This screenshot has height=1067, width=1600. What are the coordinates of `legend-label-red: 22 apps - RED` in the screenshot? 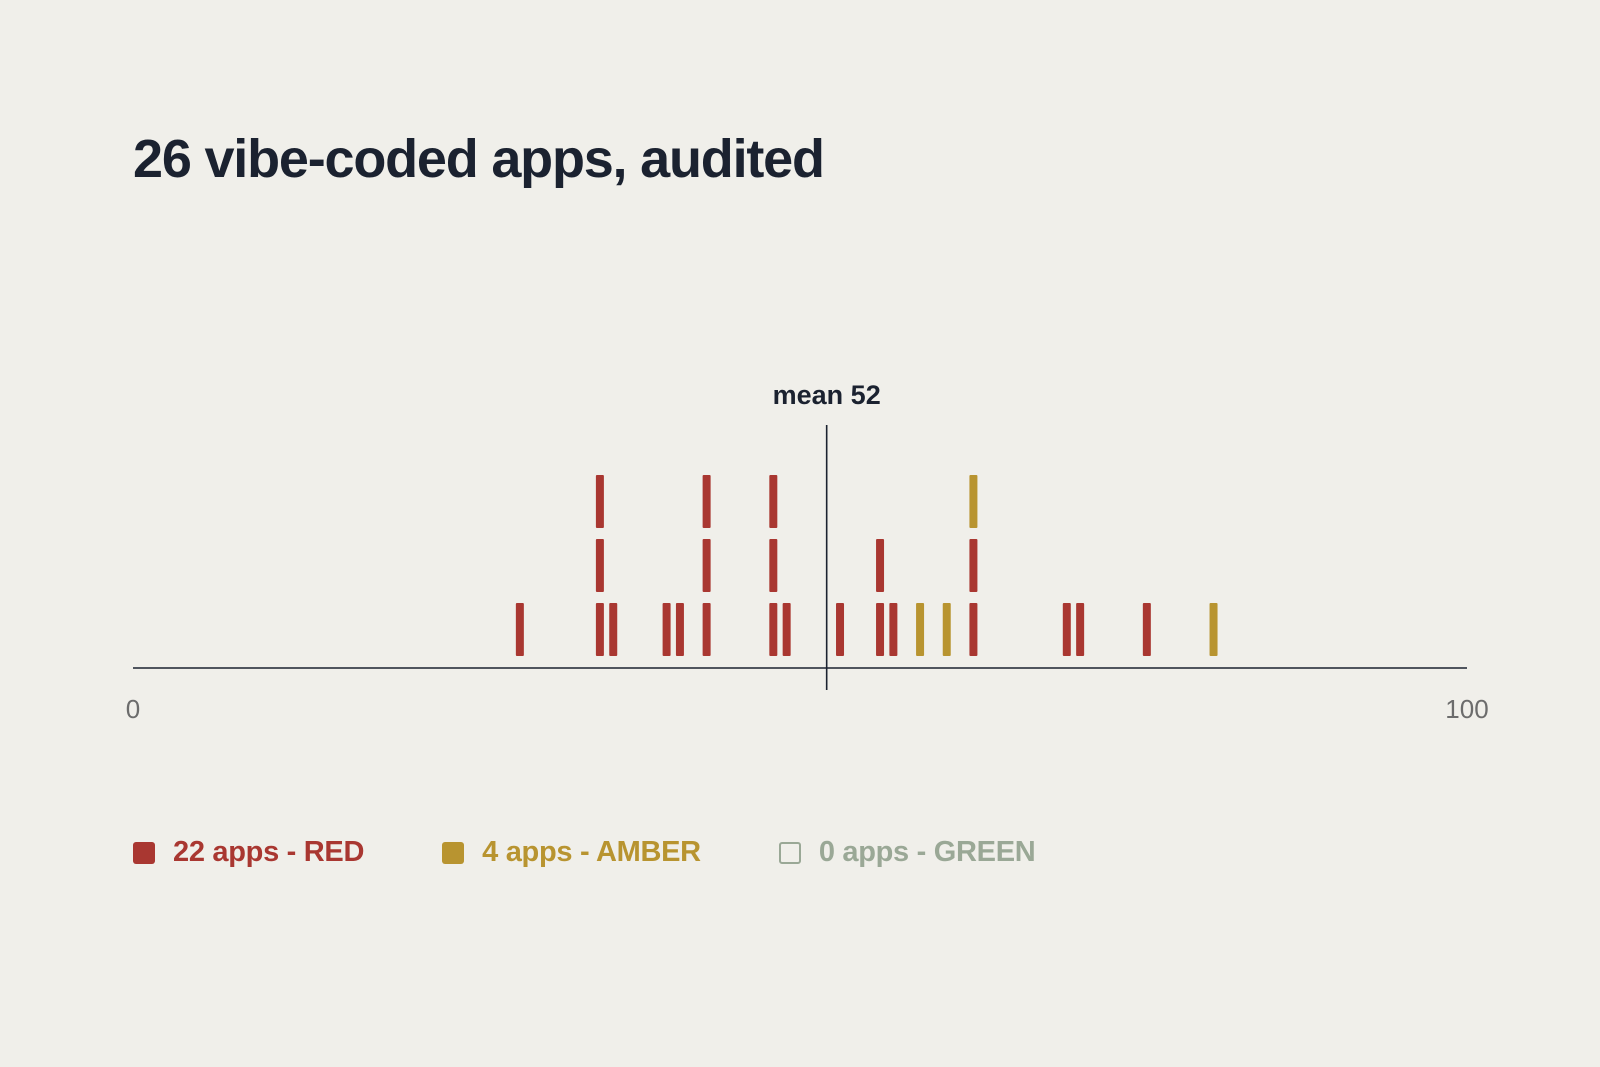 It's located at (269, 852).